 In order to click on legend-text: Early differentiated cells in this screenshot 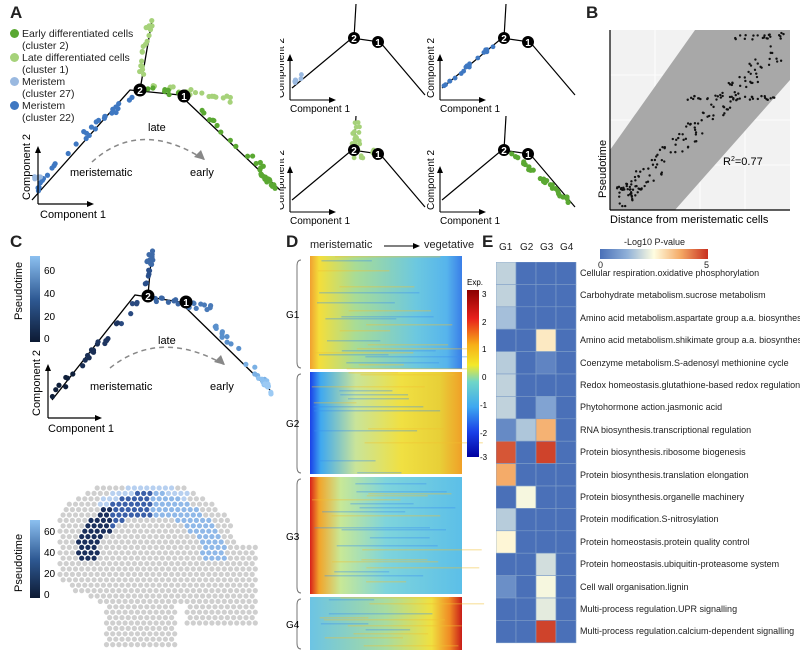, I will do `click(78, 34)`.